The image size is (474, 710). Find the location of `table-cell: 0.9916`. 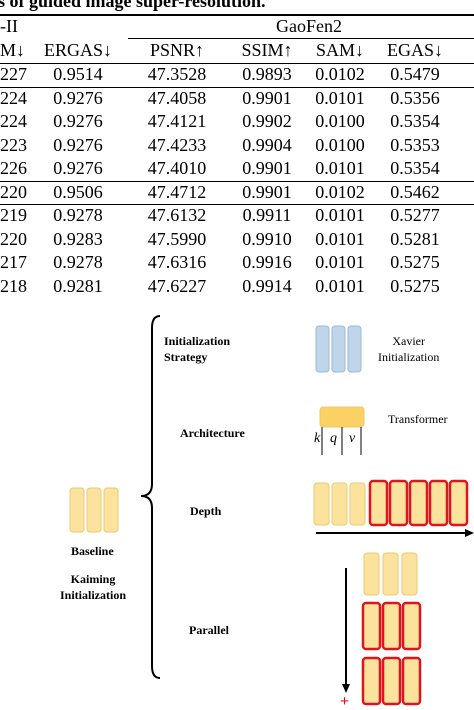

table-cell: 0.9916 is located at coordinates (267, 262).